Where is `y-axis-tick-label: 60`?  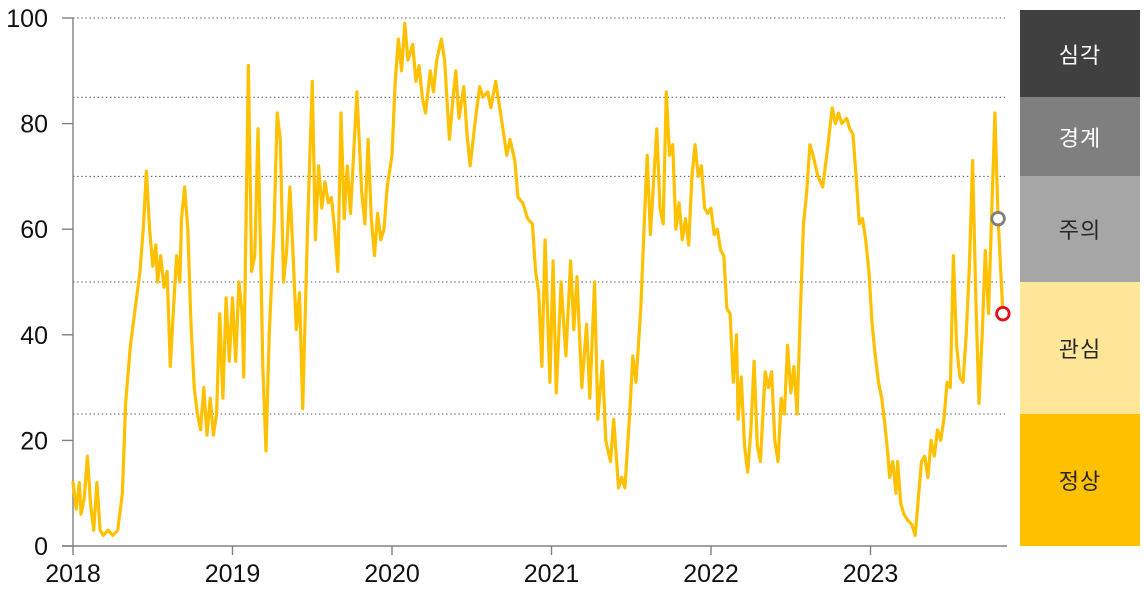 y-axis-tick-label: 60 is located at coordinates (34, 230).